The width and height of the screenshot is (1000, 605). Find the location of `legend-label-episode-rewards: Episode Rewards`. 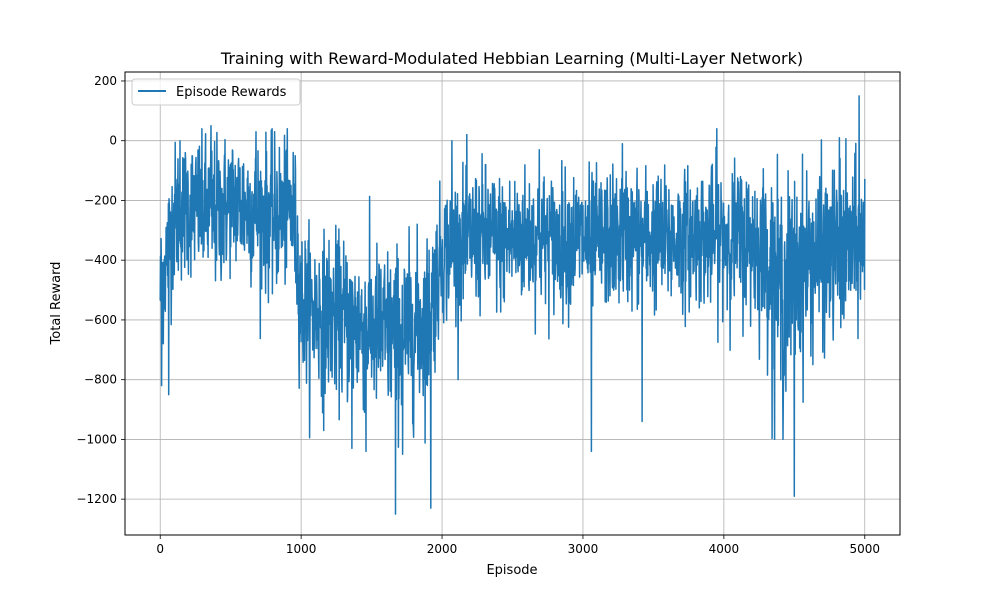

legend-label-episode-rewards: Episode Rewards is located at coordinates (231, 92).